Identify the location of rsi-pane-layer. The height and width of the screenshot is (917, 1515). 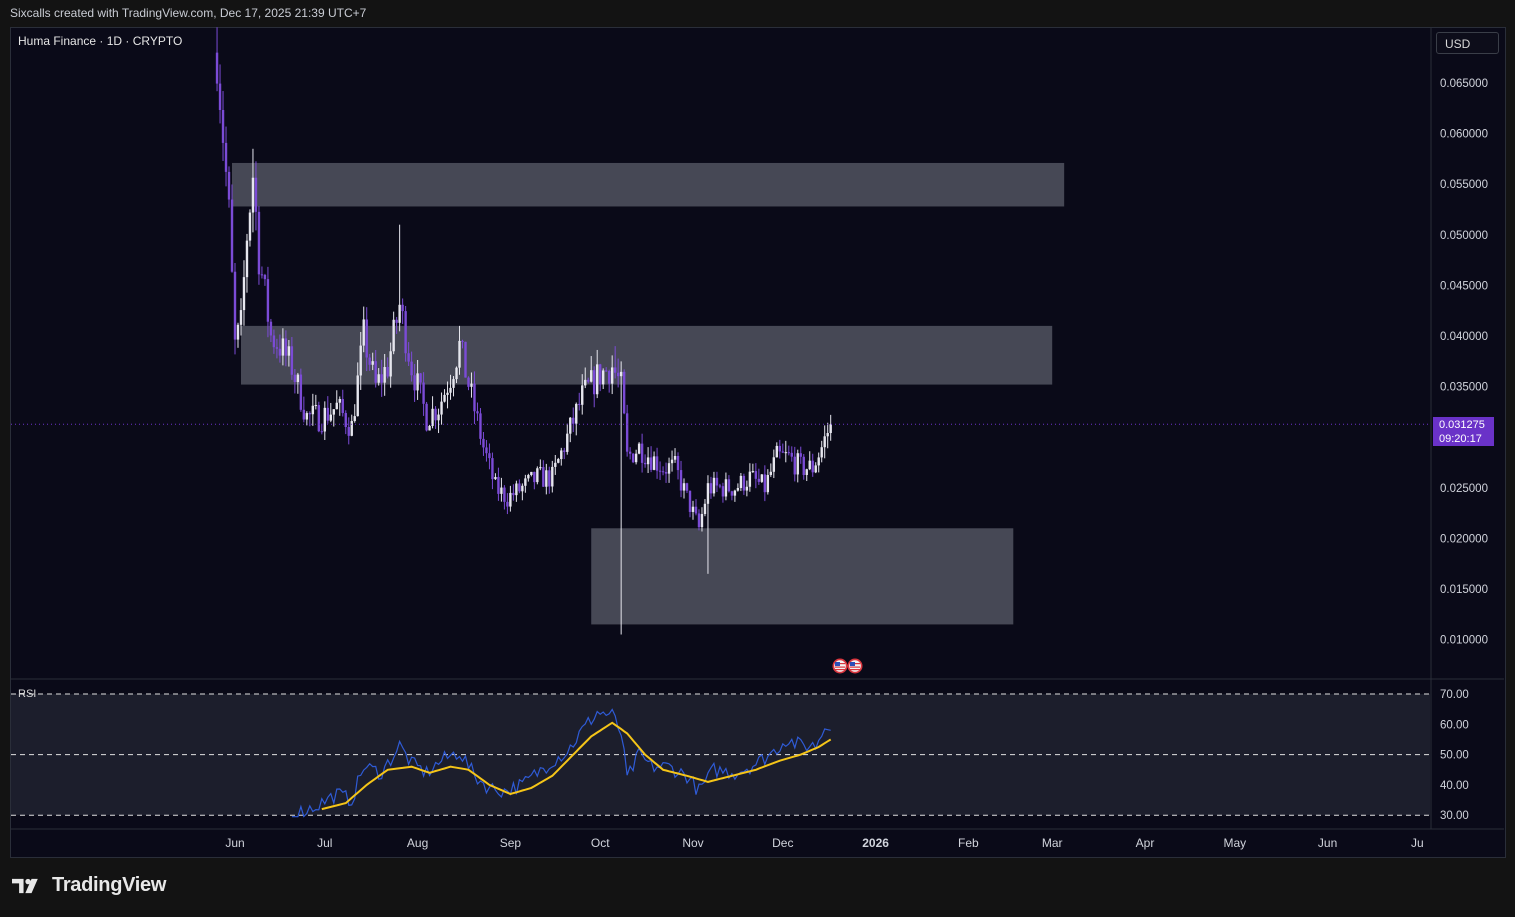
(720, 754).